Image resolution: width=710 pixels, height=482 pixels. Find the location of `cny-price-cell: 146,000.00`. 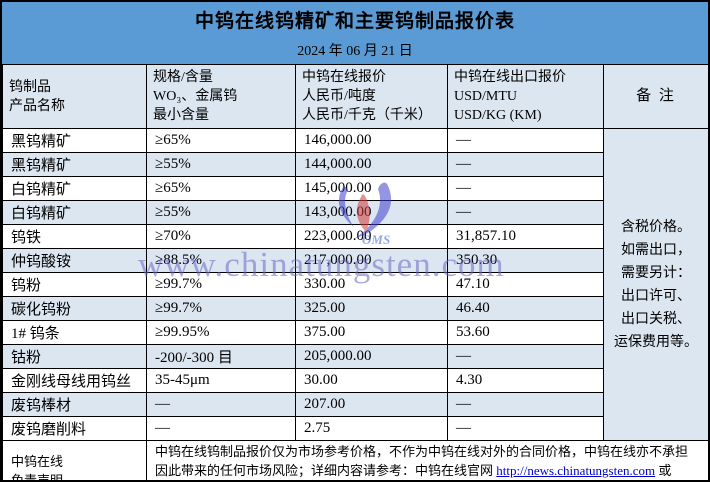

cny-price-cell: 146,000.00 is located at coordinates (371, 140).